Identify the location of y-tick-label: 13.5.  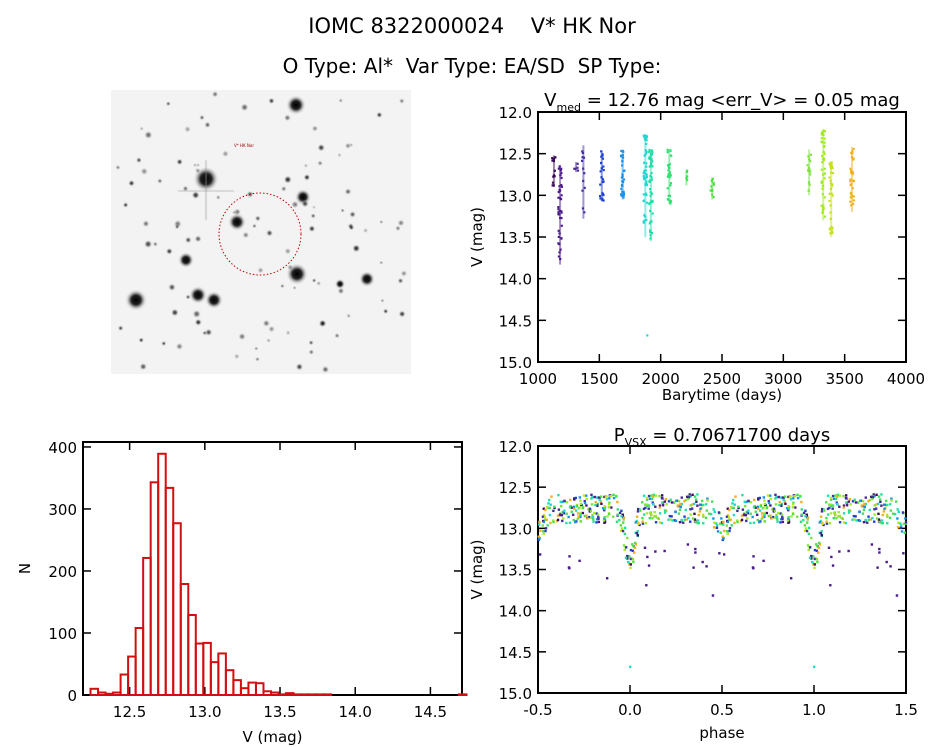
(515, 238).